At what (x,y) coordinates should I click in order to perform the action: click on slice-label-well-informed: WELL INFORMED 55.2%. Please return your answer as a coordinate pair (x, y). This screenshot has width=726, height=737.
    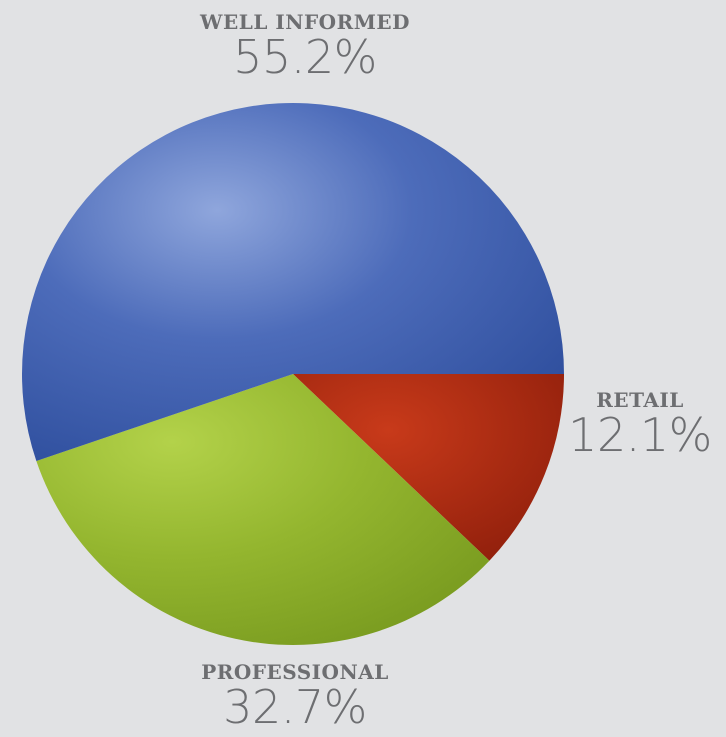
    Looking at the image, I should click on (305, 45).